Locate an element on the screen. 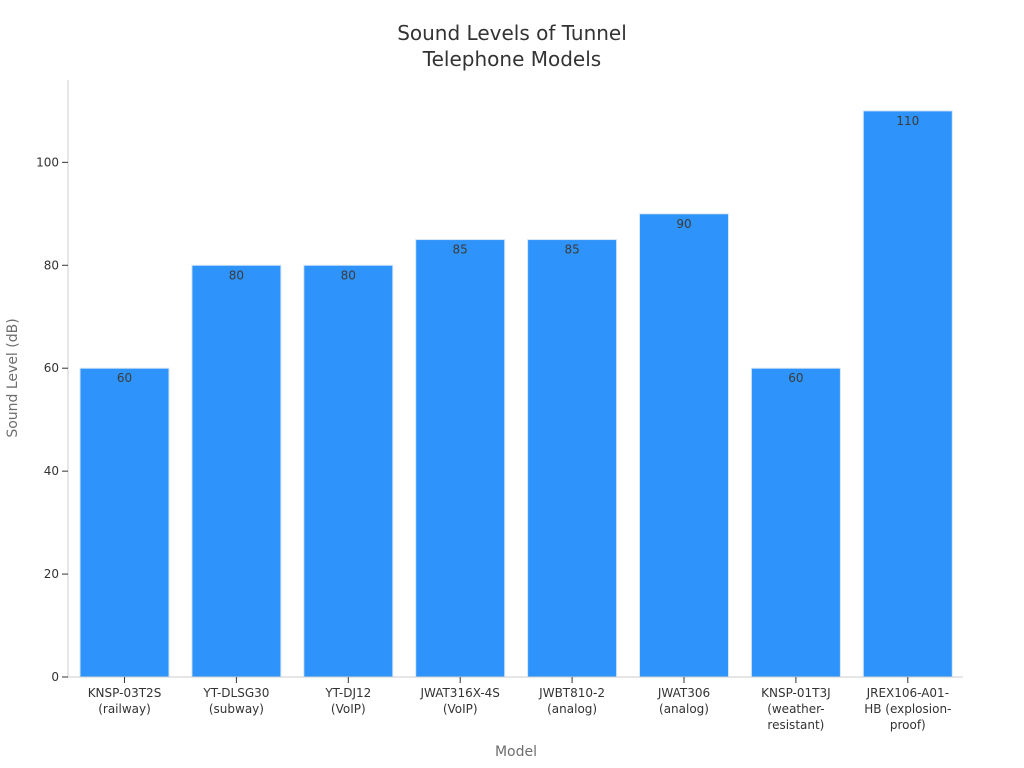 The height and width of the screenshot is (768, 1024). y-tick-label-5: 100 is located at coordinates (47, 162).